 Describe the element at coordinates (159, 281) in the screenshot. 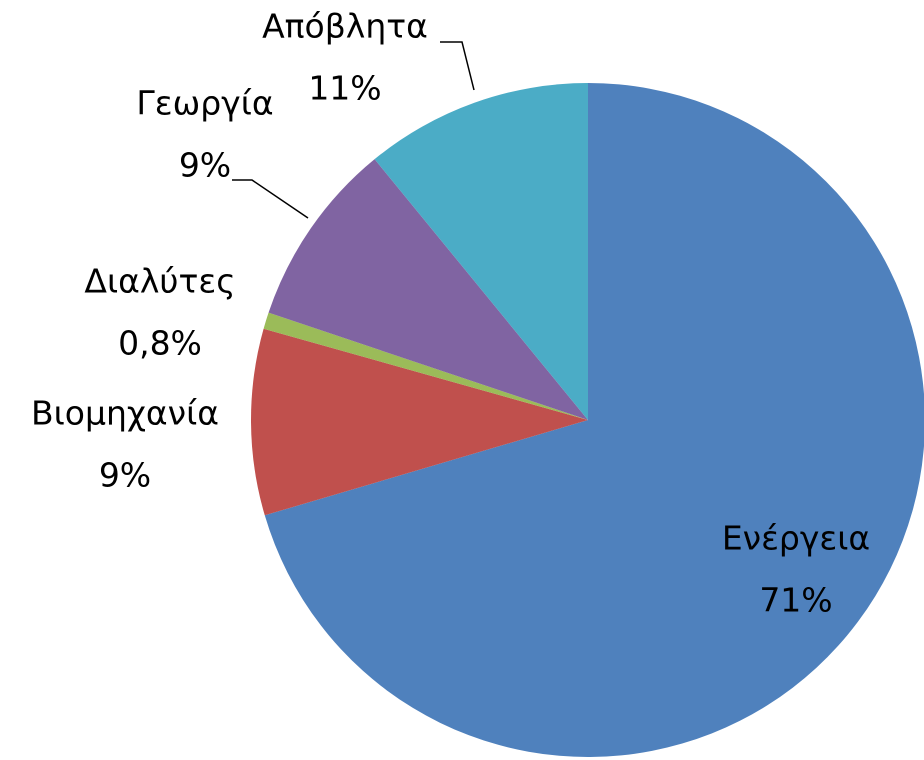

I see `slice-label: Διαλύτες` at that location.